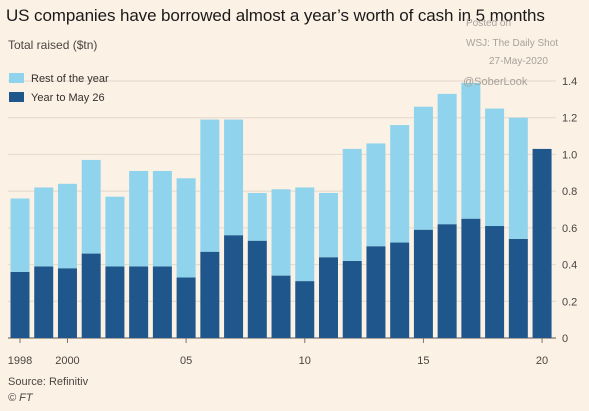 Image resolution: width=589 pixels, height=411 pixels. Describe the element at coordinates (186, 307) in the screenshot. I see `bar-year-to-may-2005` at that location.